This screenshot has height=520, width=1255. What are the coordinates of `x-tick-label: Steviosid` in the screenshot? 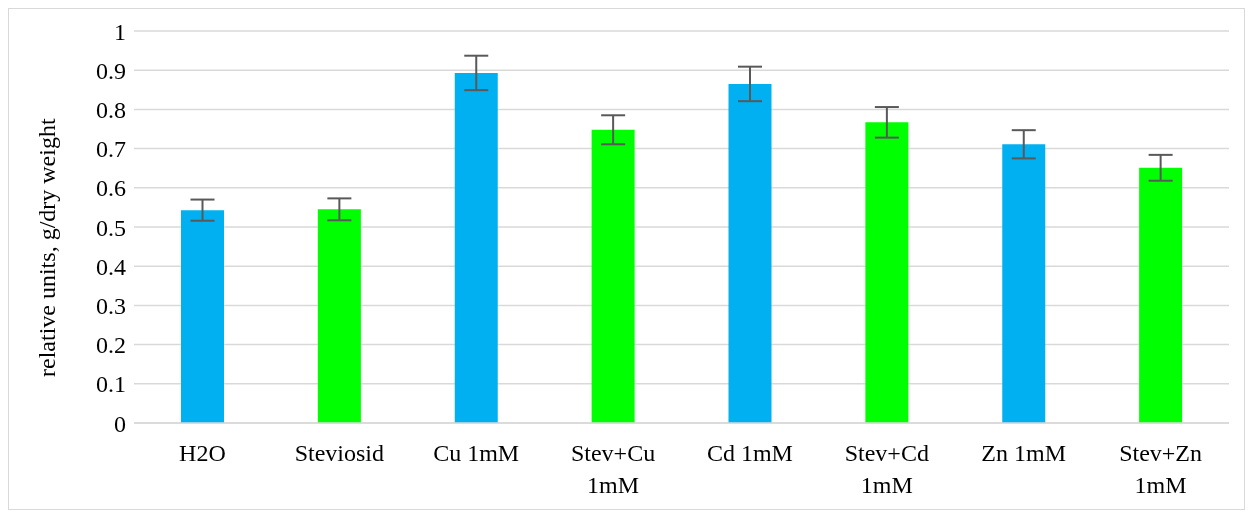 It's located at (339, 453).